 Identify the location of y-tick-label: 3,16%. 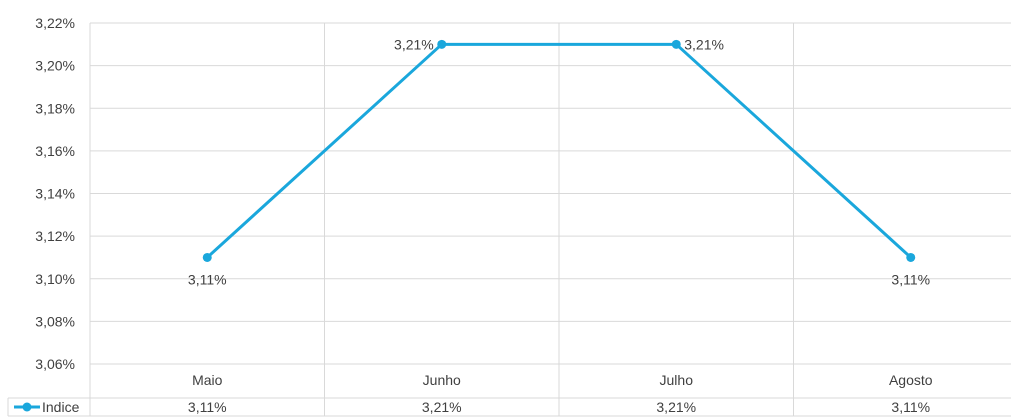
(55, 151).